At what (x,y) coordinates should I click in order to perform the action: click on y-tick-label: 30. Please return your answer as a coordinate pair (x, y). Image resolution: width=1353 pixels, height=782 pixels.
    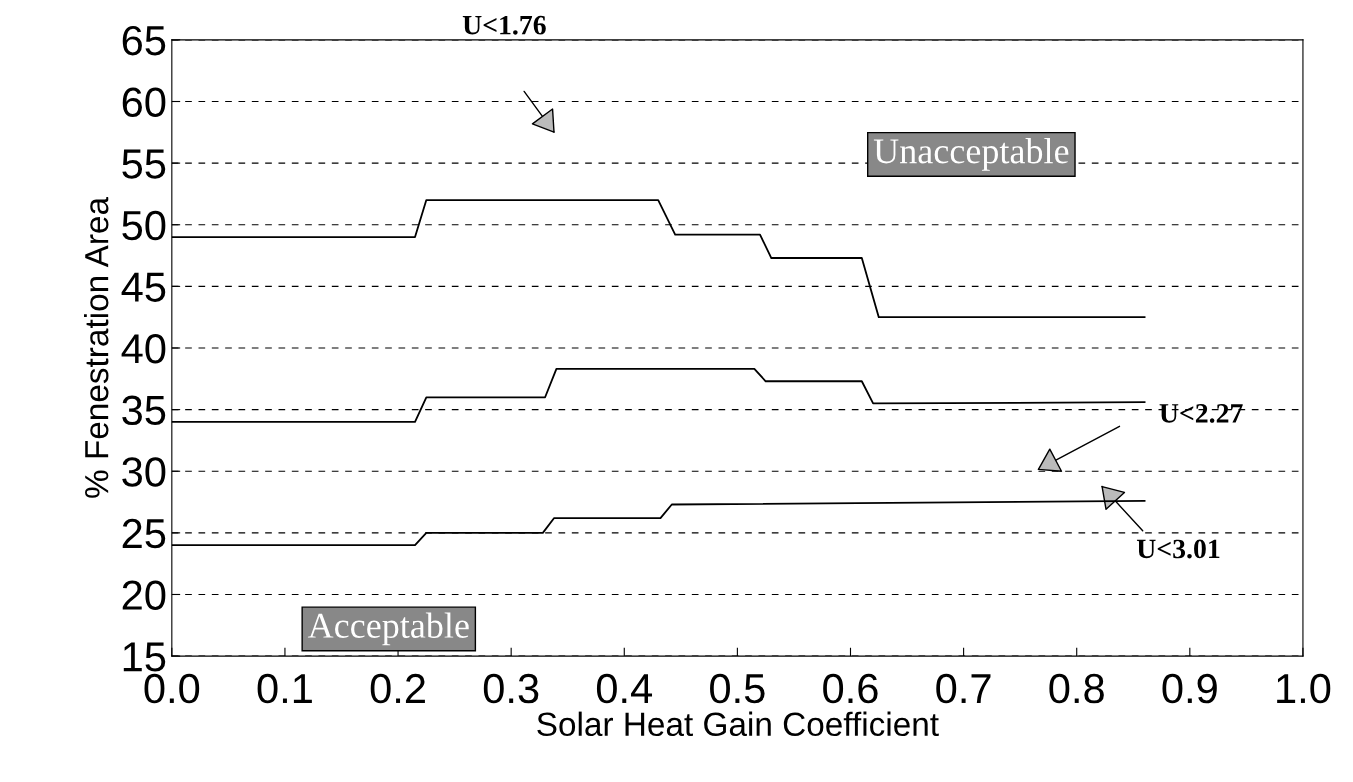
    Looking at the image, I should click on (144, 472).